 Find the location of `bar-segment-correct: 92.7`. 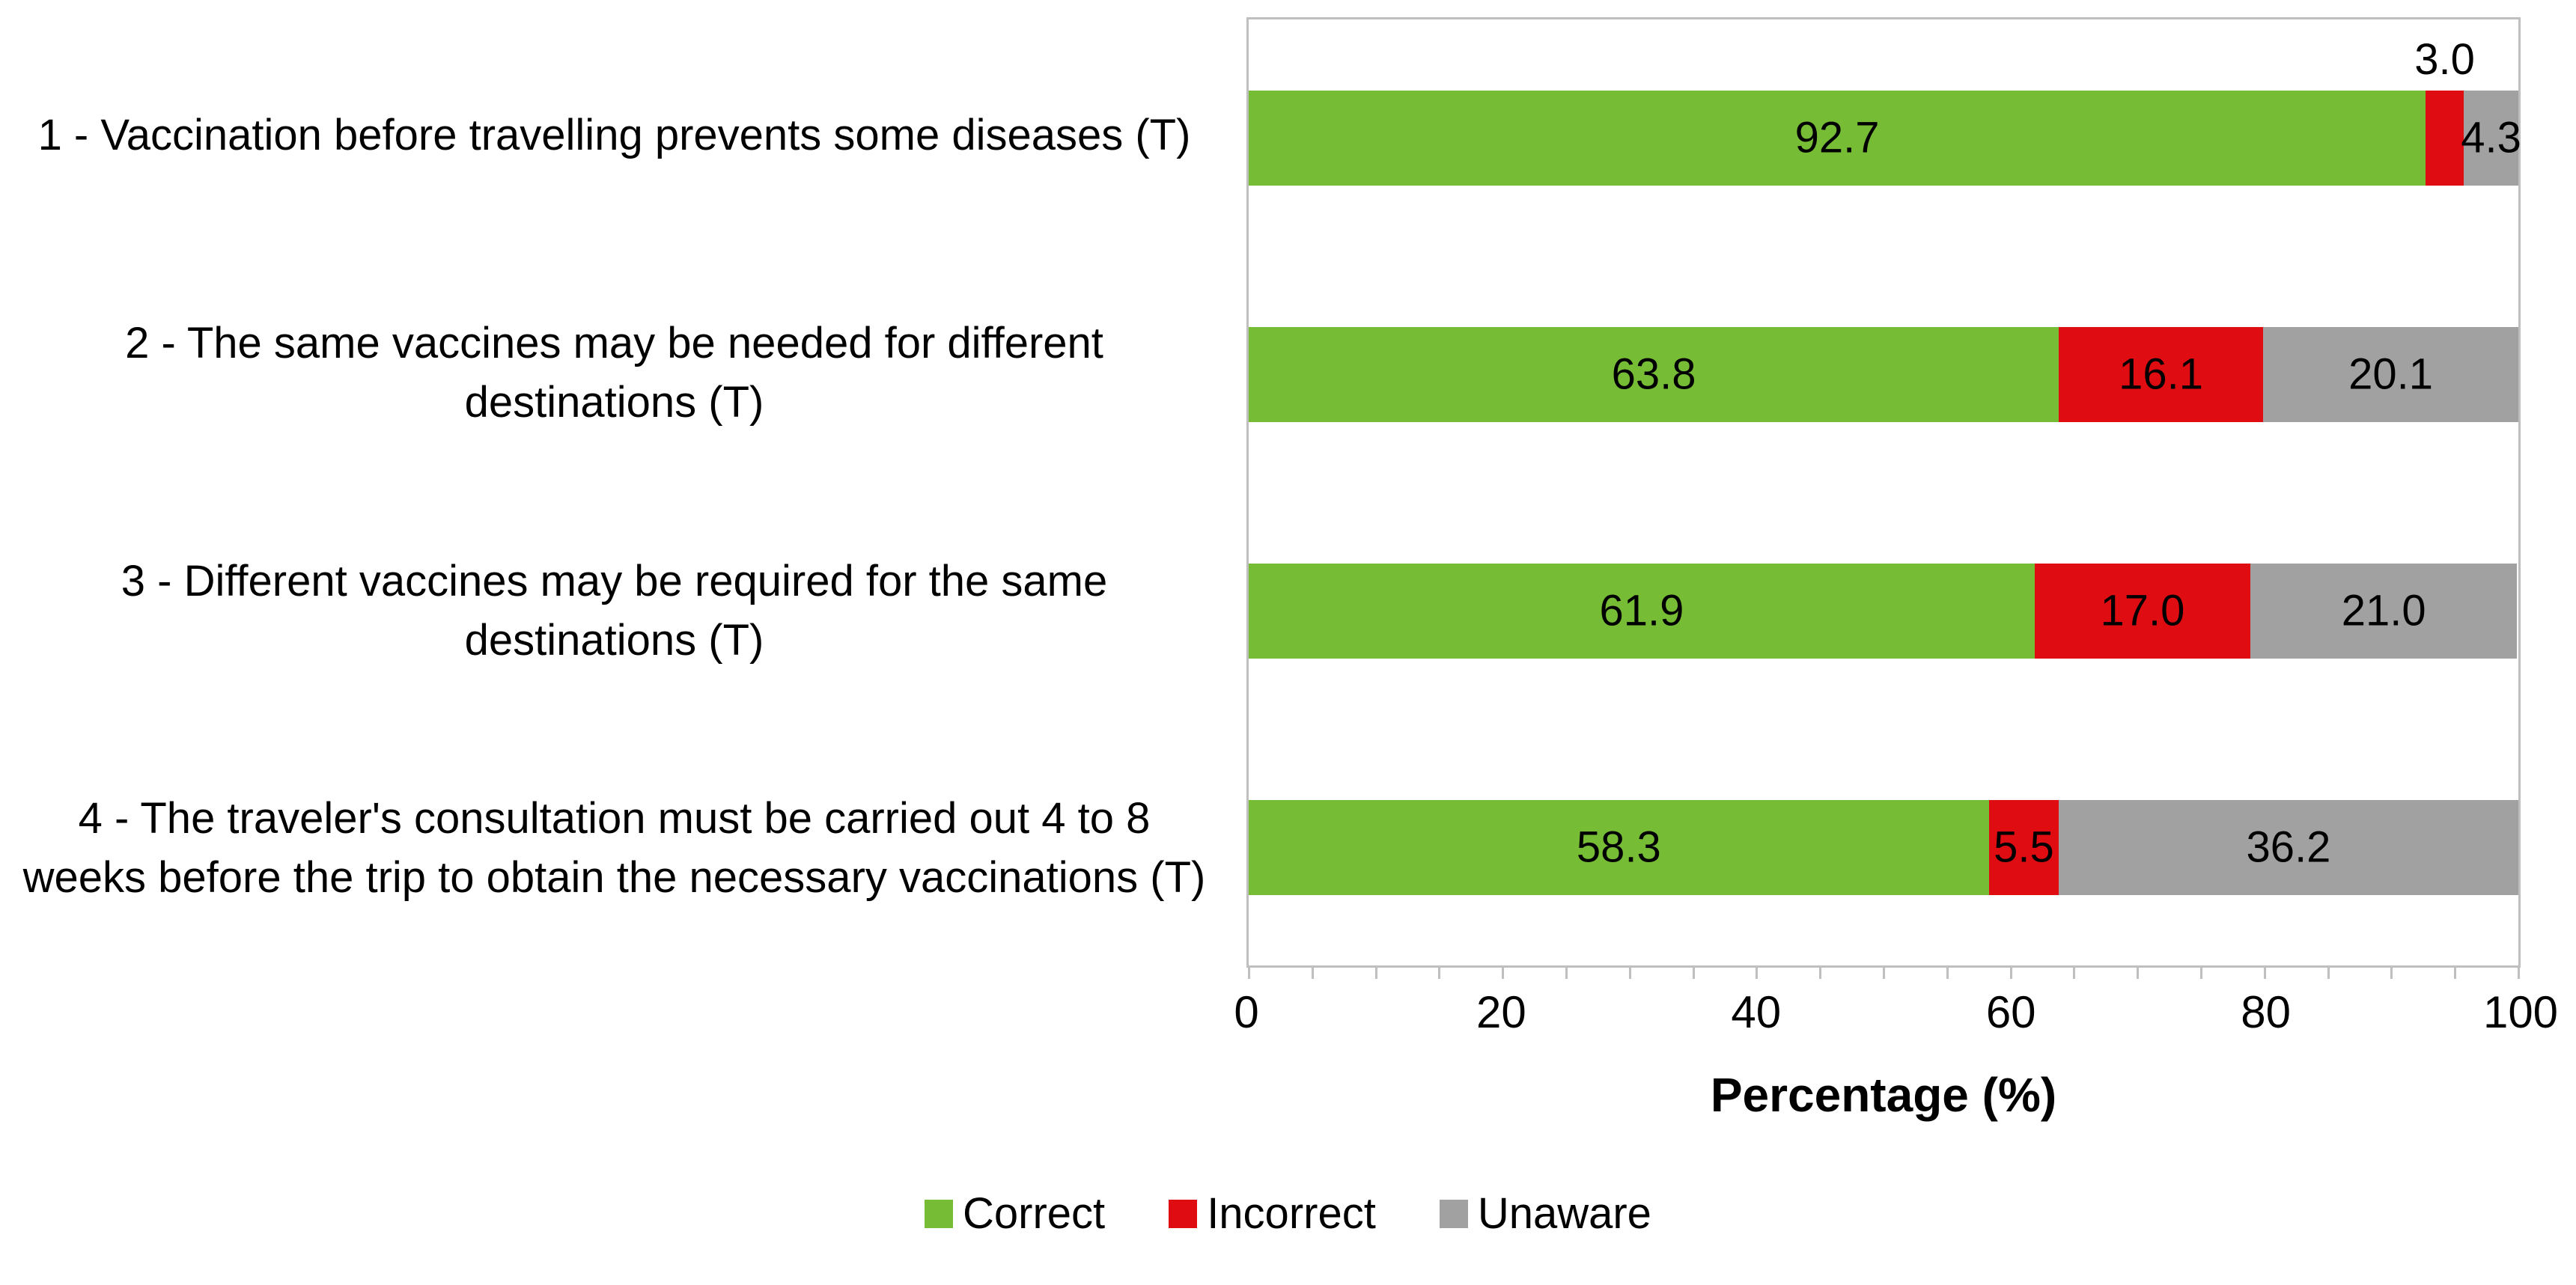

bar-segment-correct: 92.7 is located at coordinates (1837, 138).